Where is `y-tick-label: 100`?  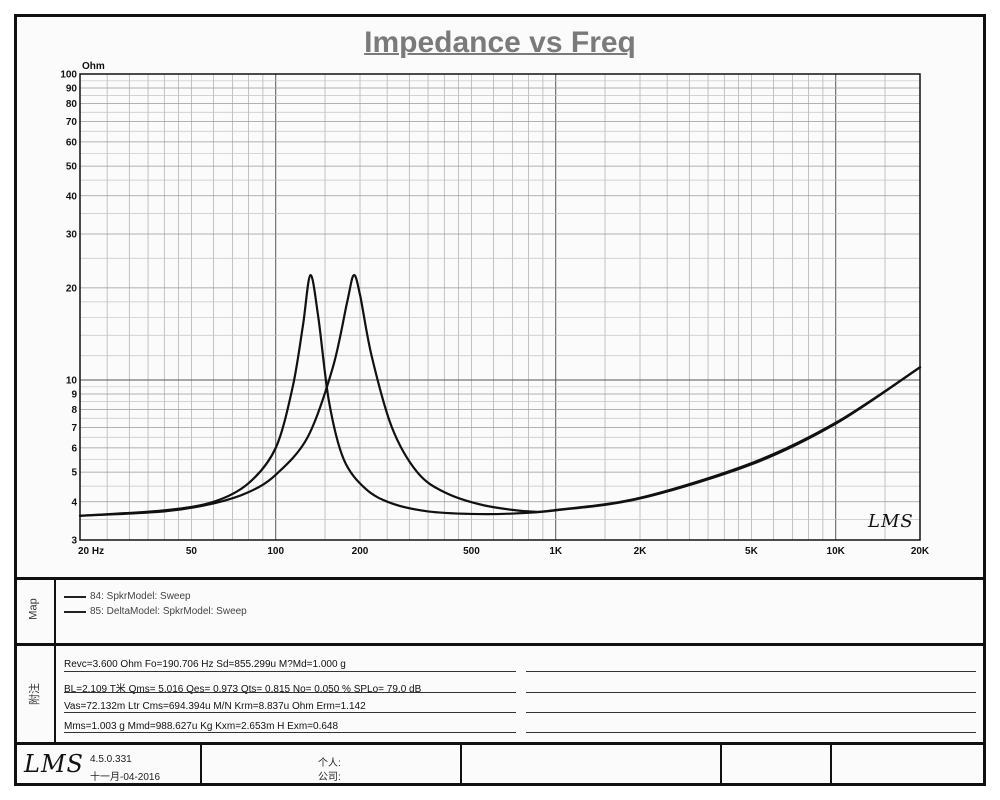 y-tick-label: 100 is located at coordinates (68, 75).